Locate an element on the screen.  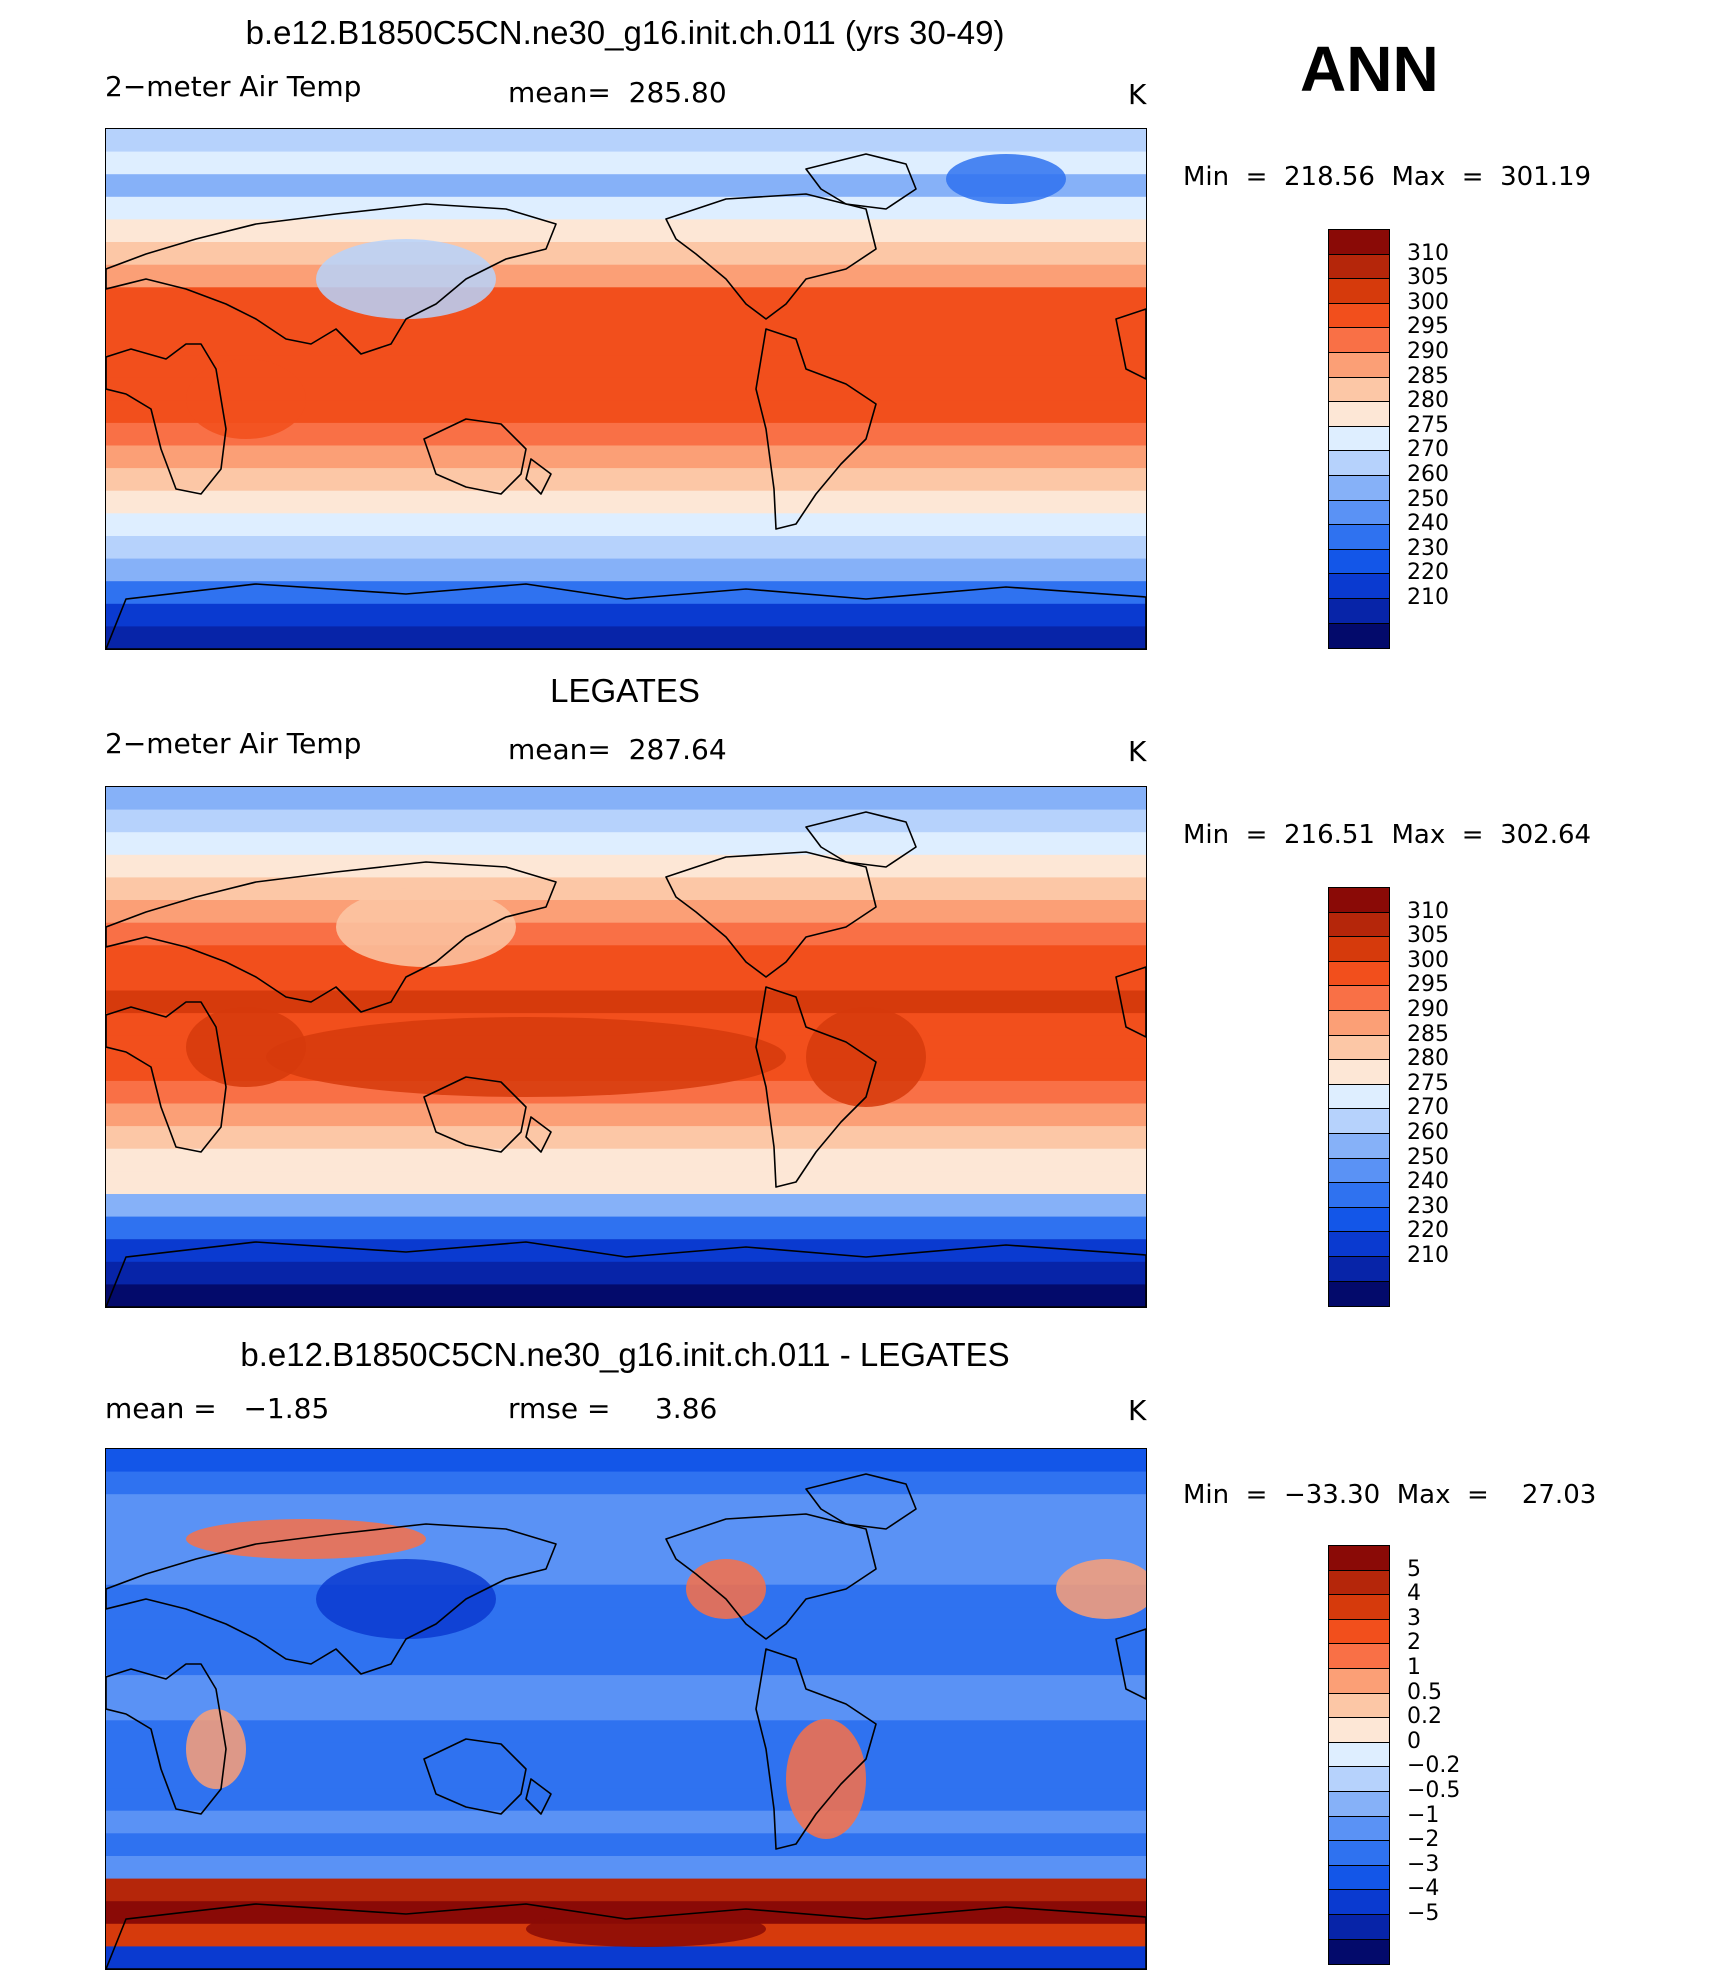
colorbar-tick-label: 230 is located at coordinates (1428, 548).